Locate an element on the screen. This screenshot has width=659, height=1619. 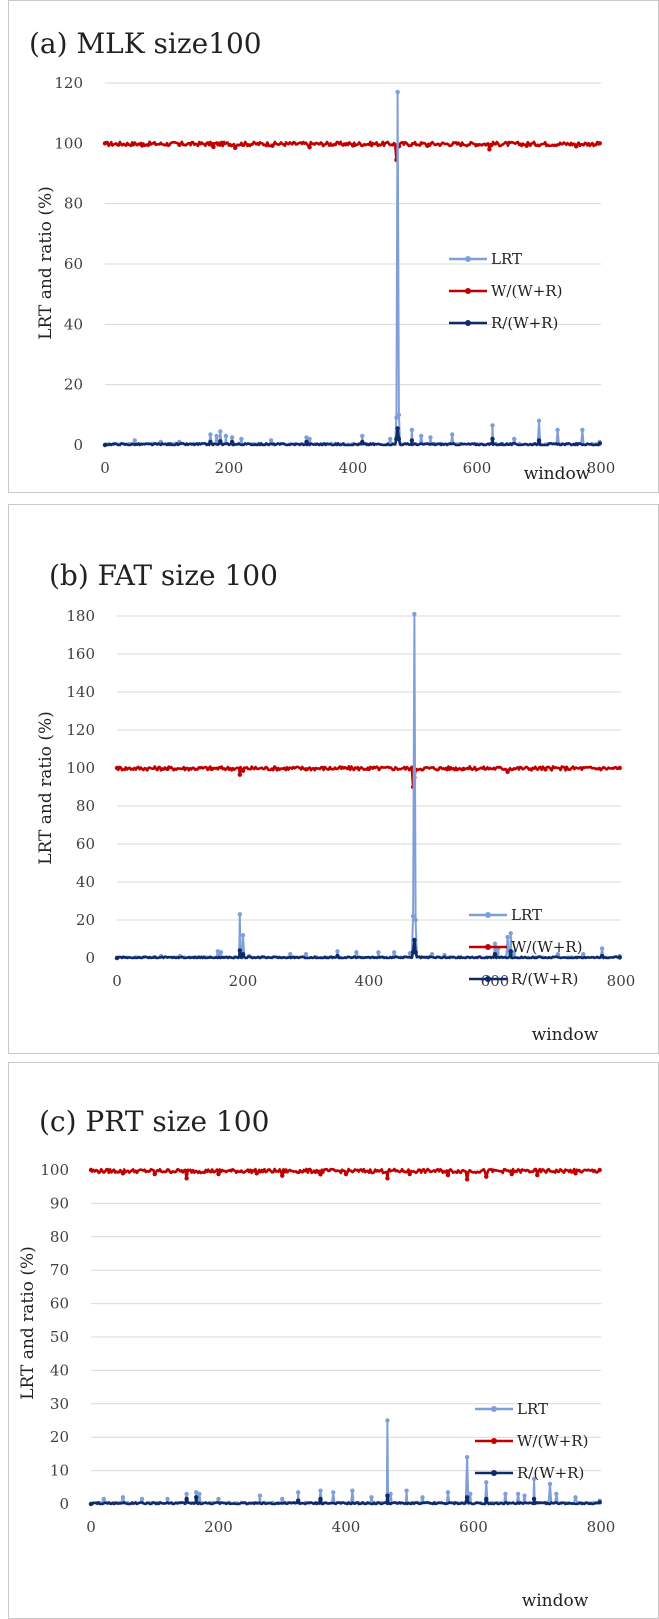
y-tick-label: 60 is located at coordinates (59, 1304).